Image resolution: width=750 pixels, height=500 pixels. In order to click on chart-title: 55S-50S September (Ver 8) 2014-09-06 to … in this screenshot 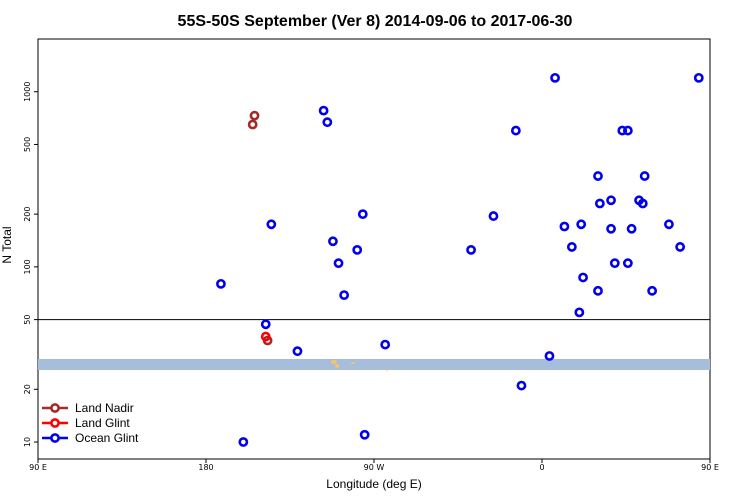, I will do `click(375, 21)`.